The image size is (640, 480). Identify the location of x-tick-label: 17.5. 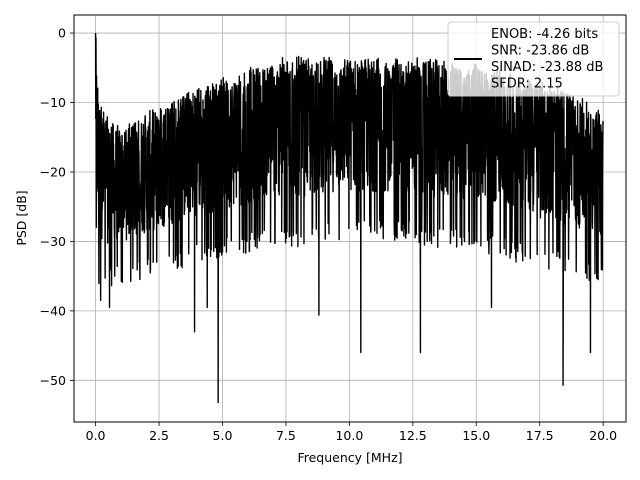
(540, 435).